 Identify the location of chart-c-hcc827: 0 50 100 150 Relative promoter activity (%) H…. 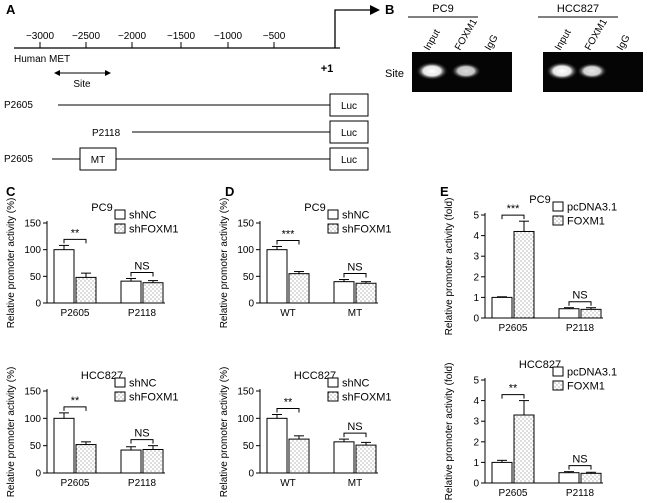
(92, 432).